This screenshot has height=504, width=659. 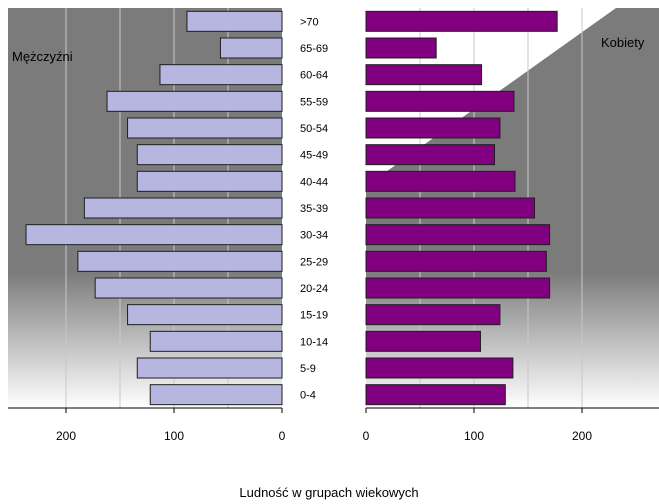 I want to click on x-axis-title: Ludność w grupach wiekowych, so click(x=328, y=492).